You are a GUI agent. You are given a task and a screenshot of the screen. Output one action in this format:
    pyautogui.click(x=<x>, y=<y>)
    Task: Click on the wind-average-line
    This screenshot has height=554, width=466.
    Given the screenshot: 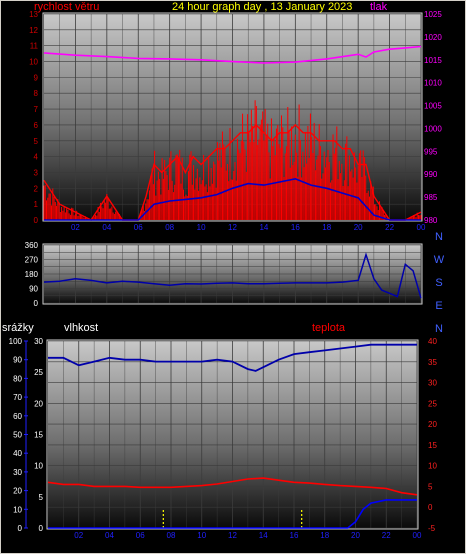 What is the action you would take?
    pyautogui.click(x=232, y=199)
    